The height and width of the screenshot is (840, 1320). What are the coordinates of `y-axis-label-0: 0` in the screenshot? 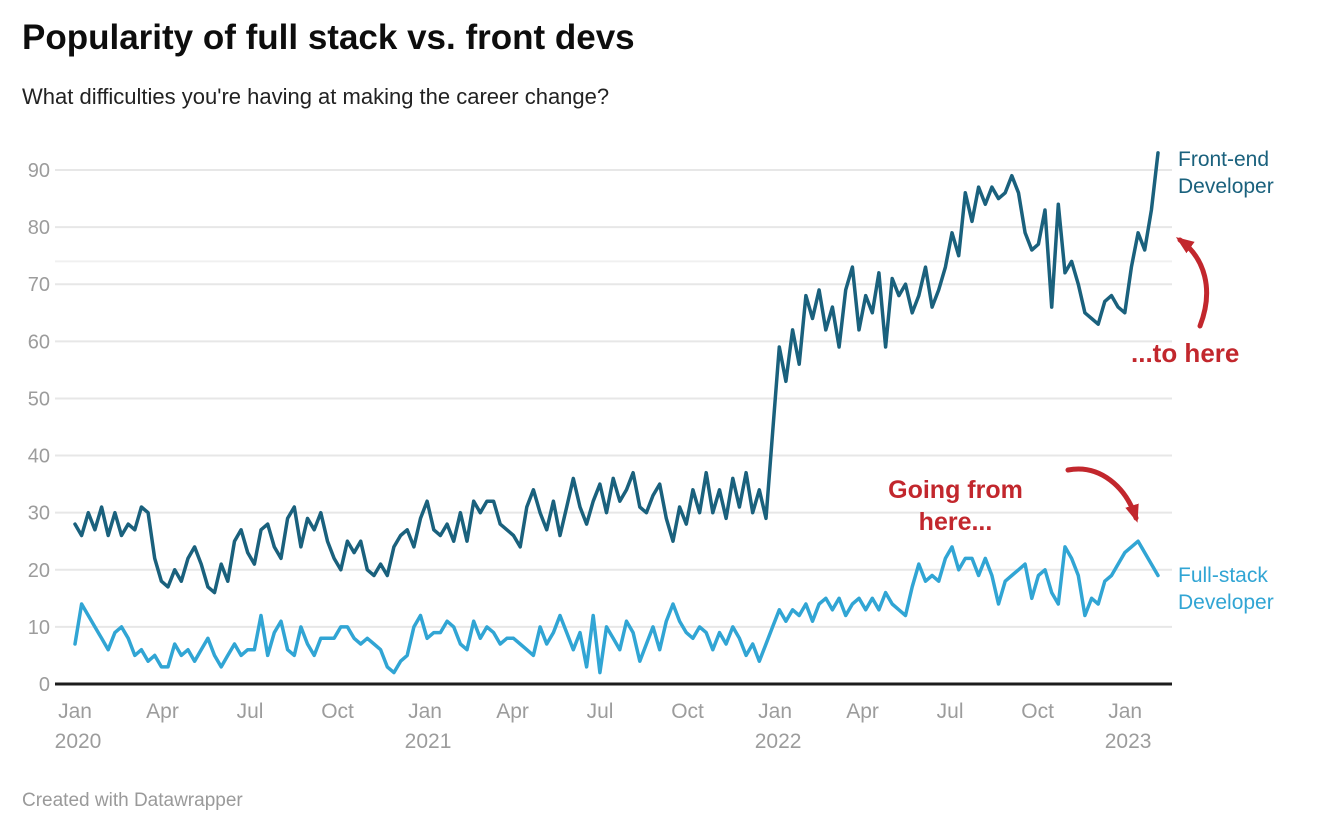 It's located at (44, 685).